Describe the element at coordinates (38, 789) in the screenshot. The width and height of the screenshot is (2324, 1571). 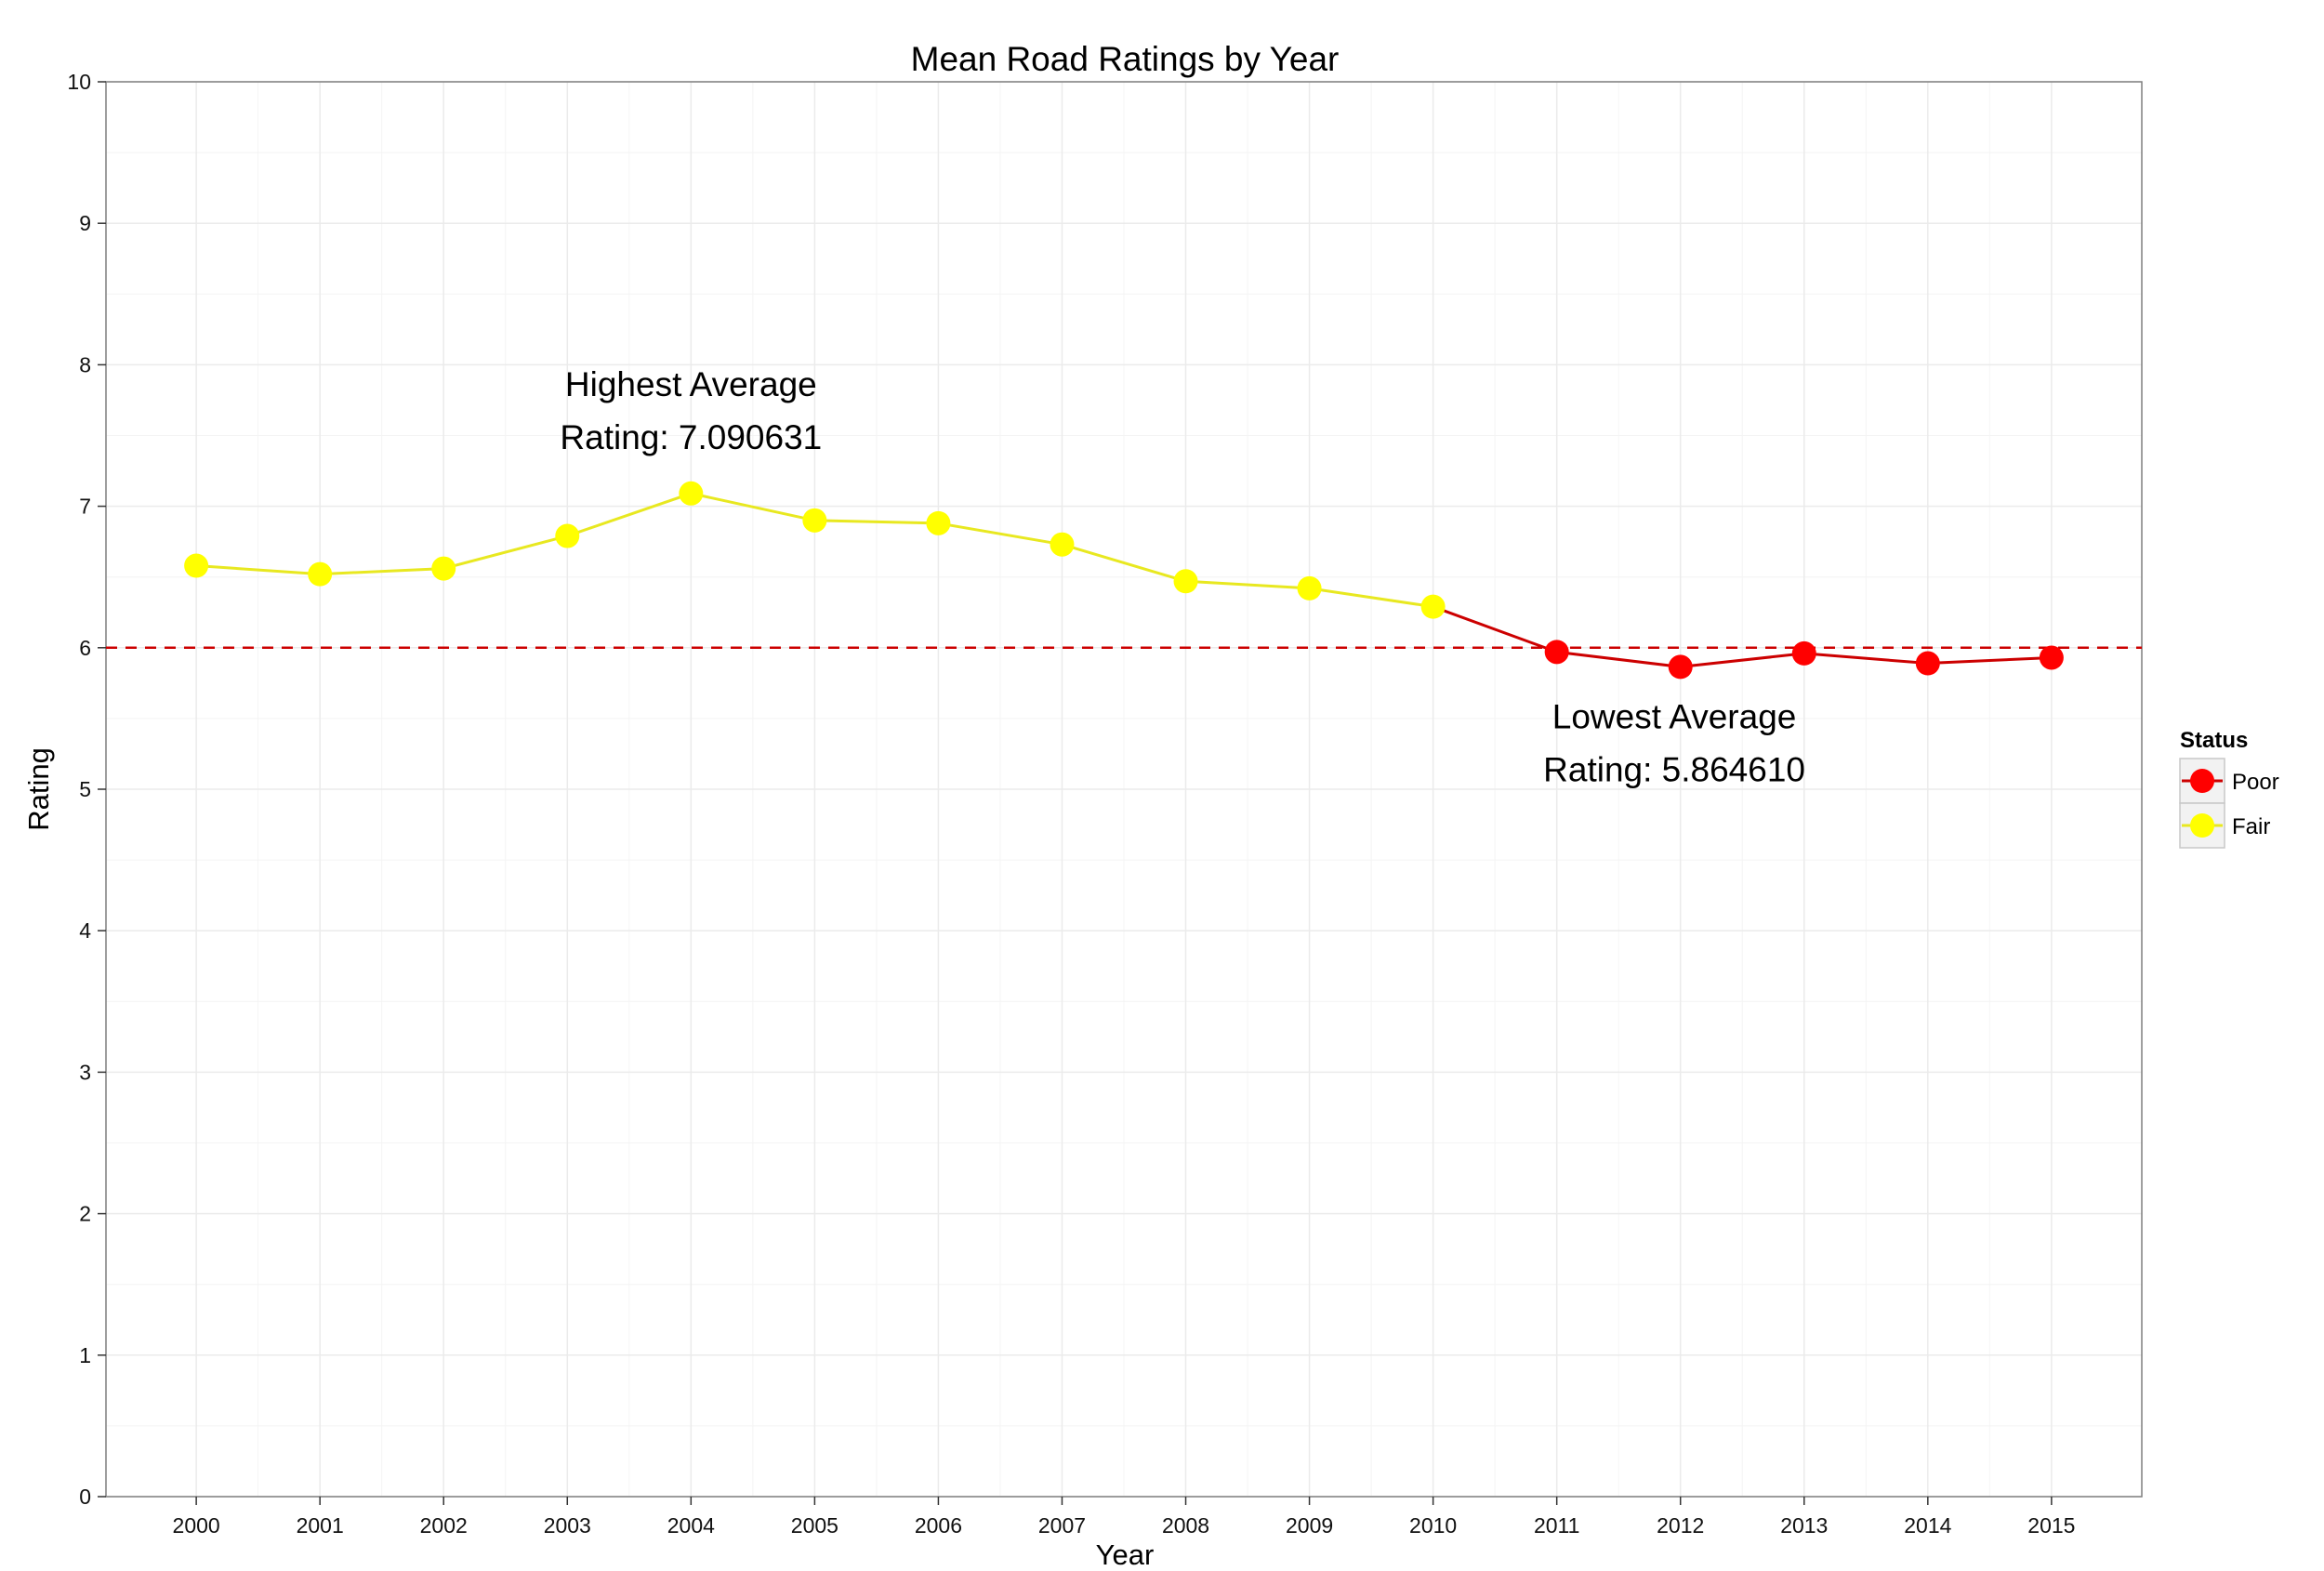
I see `y-axis-title: Rating` at that location.